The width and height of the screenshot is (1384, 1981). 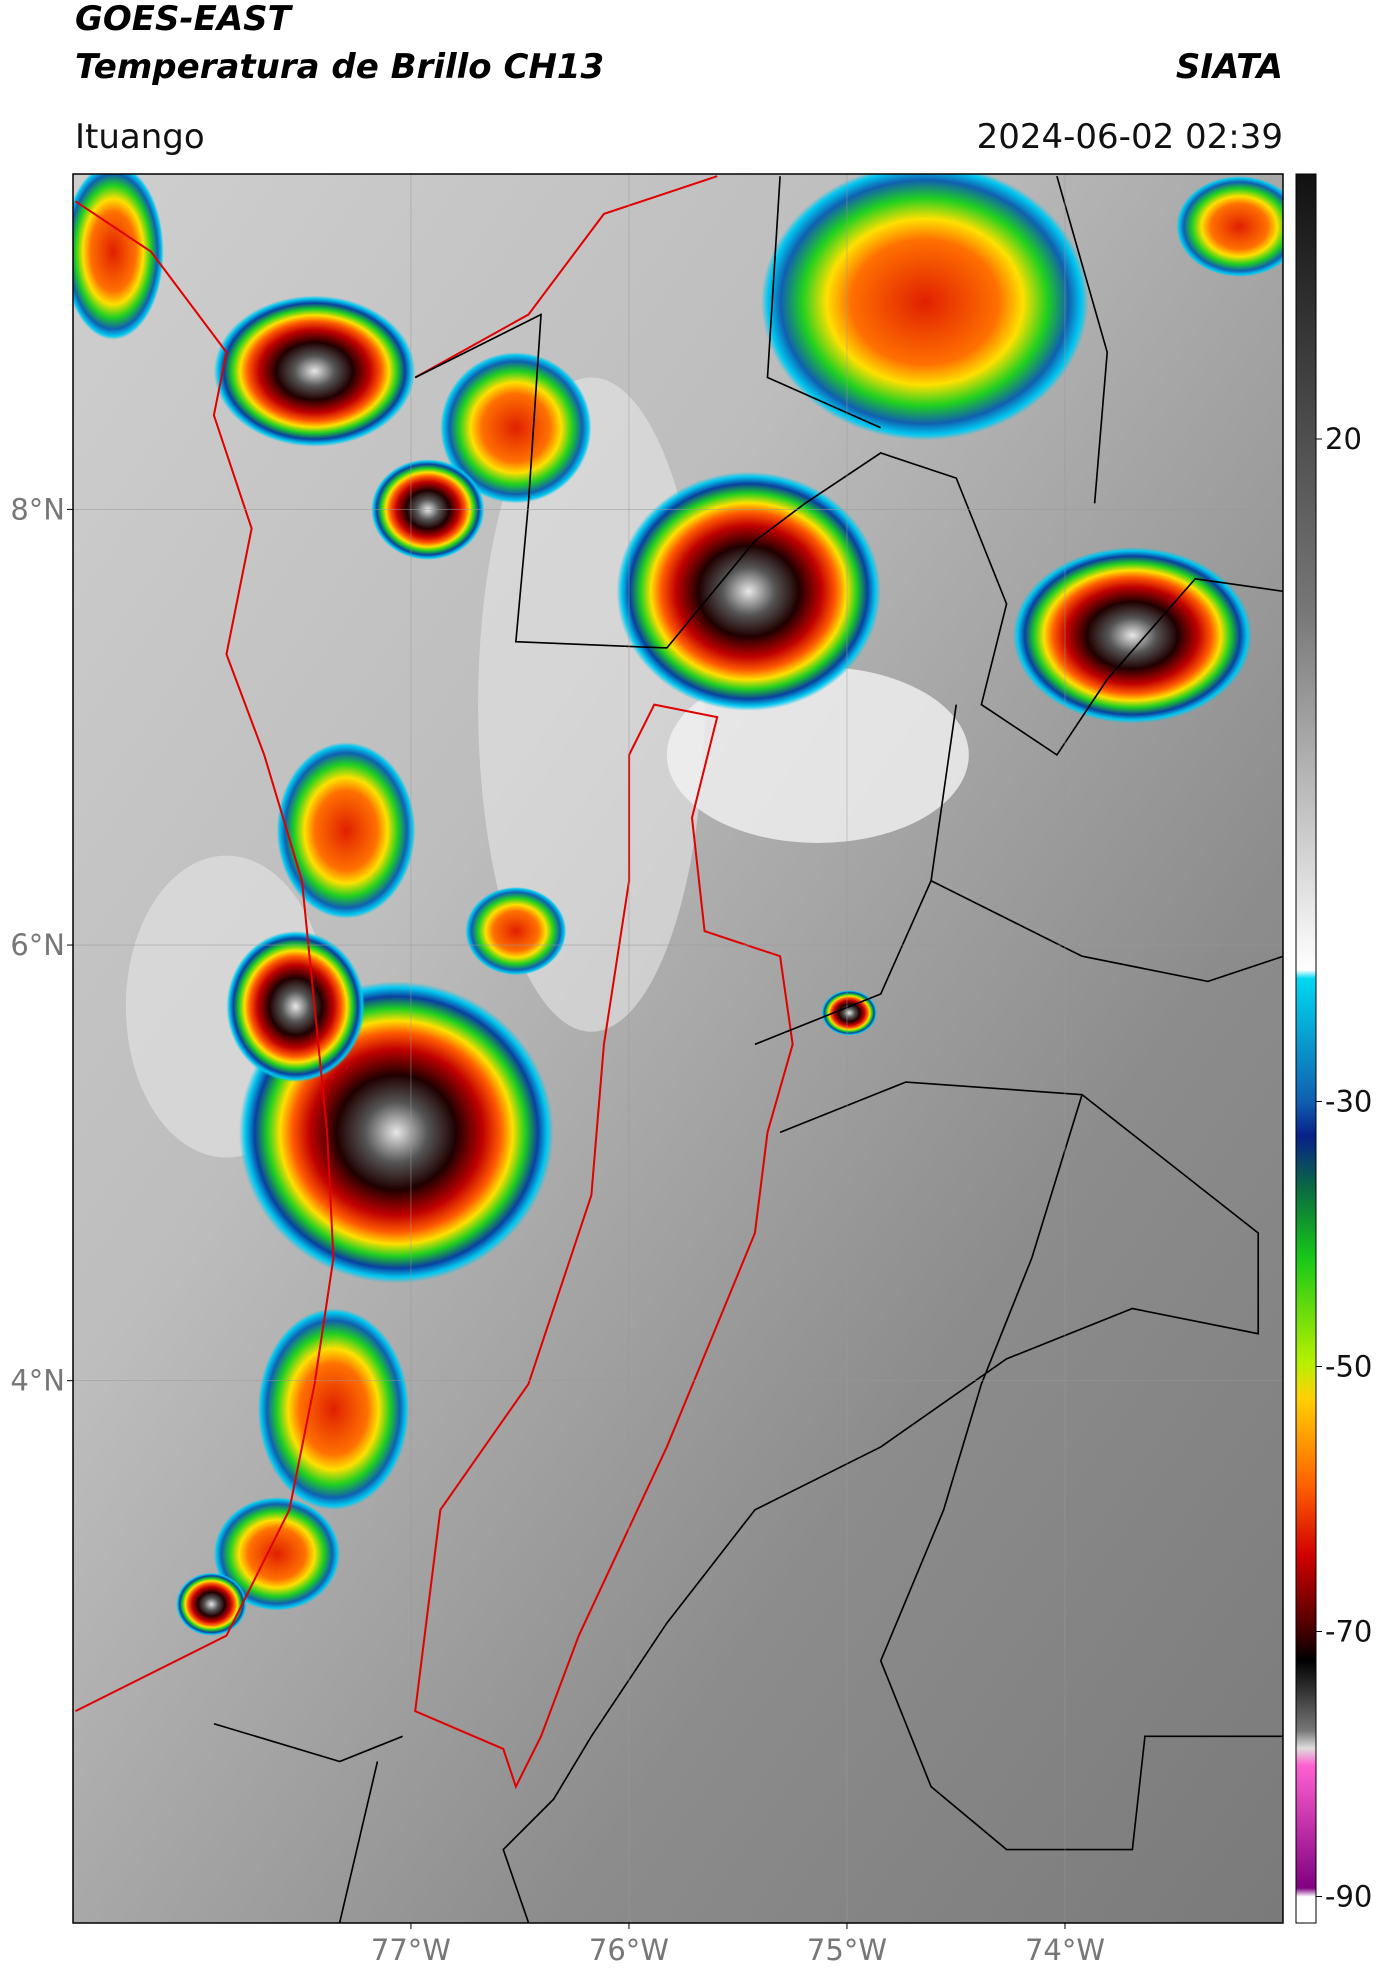 What do you see at coordinates (1348, 1897) in the screenshot?
I see `colorbar-tick-label: -90` at bounding box center [1348, 1897].